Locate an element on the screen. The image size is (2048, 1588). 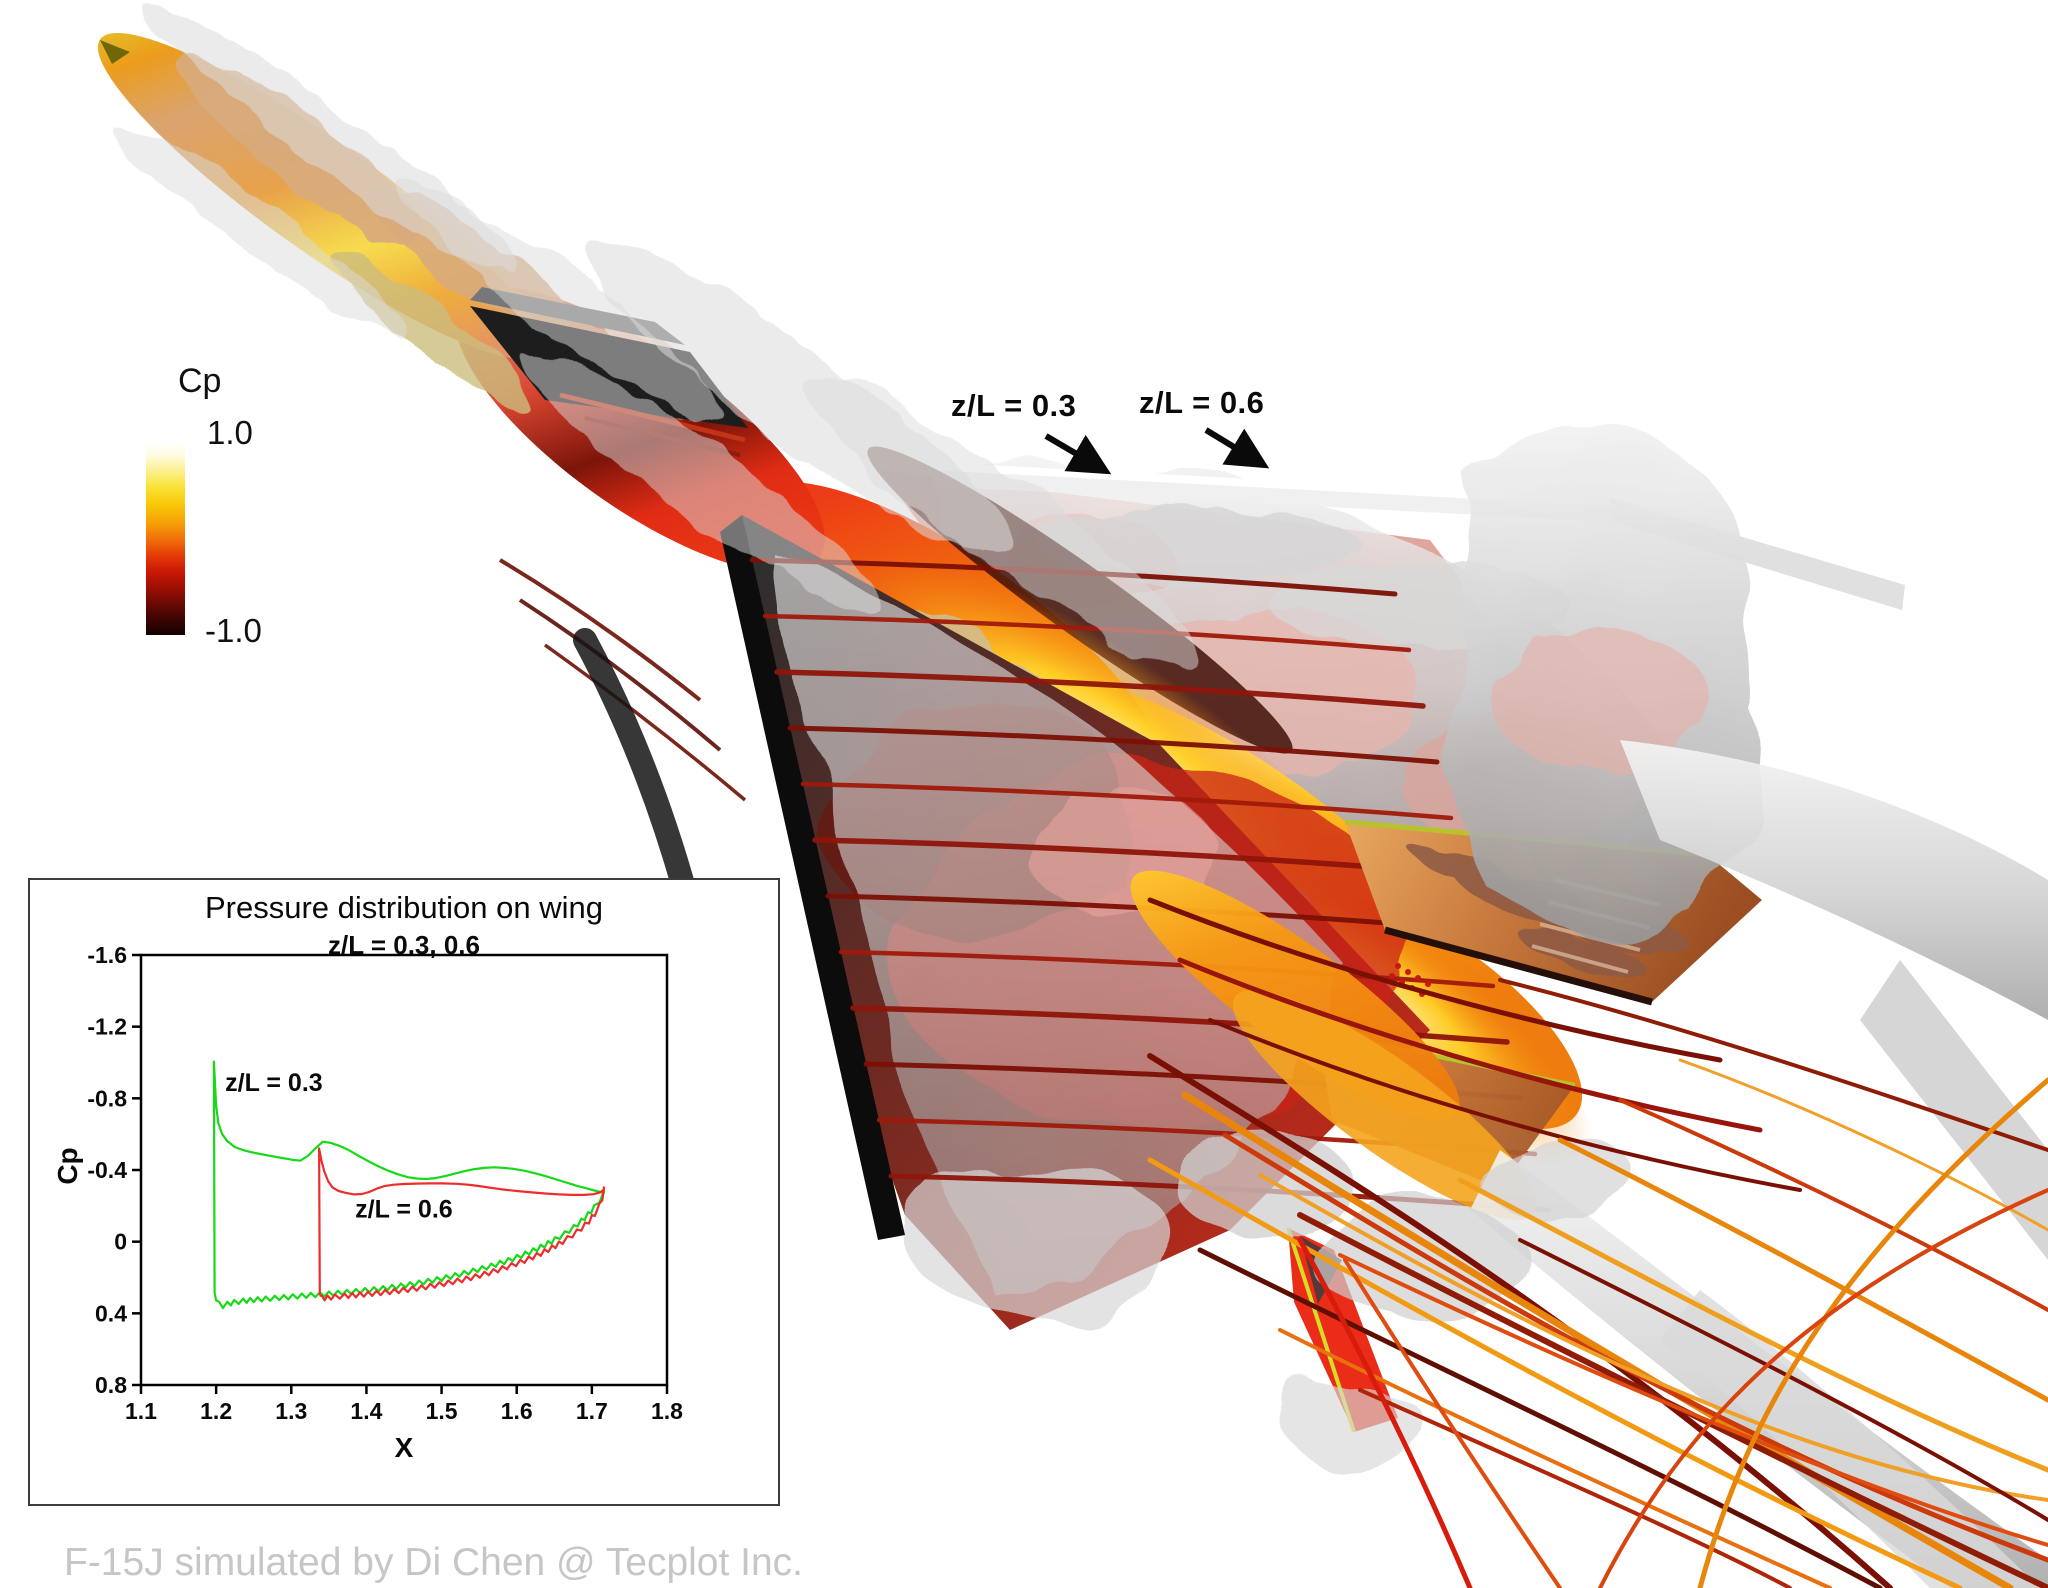
plot-frame is located at coordinates (404, 1170).